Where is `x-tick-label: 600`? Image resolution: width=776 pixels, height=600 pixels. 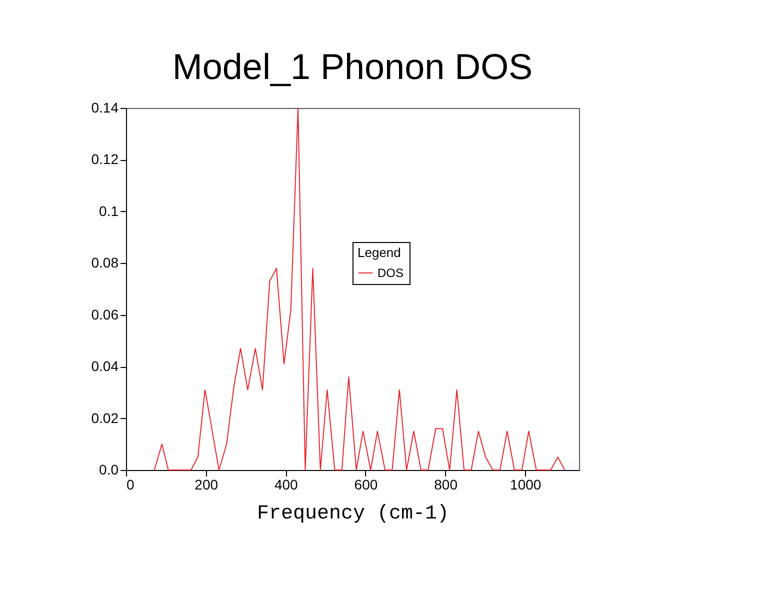
x-tick-label: 600 is located at coordinates (366, 484).